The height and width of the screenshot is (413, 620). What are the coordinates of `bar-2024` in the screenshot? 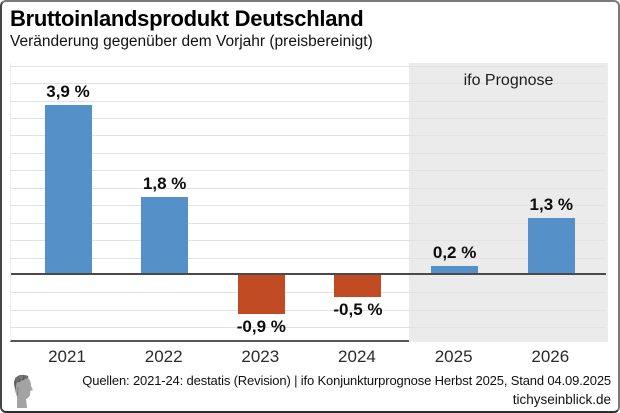 It's located at (358, 286).